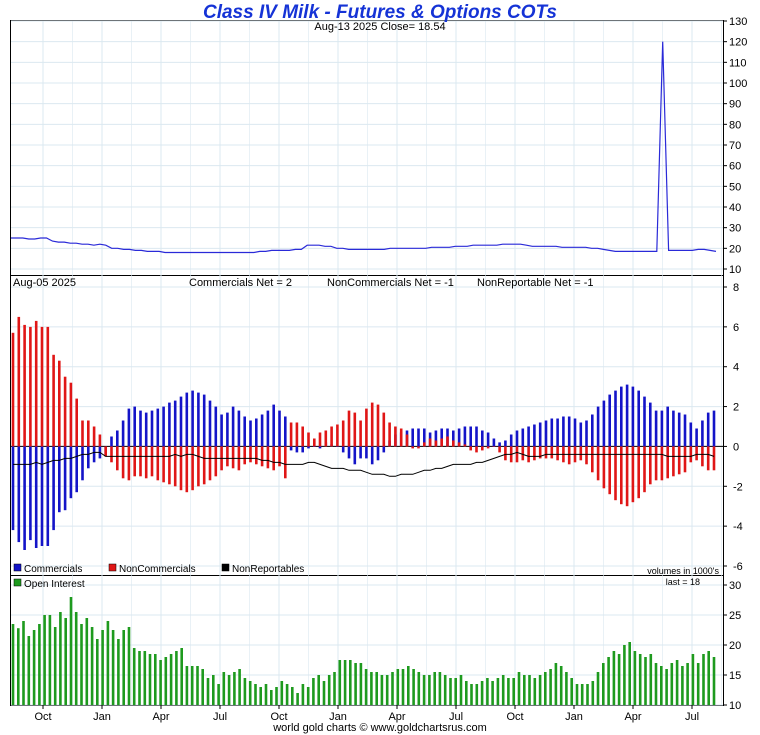 Image resolution: width=760 pixels, height=735 pixels. I want to click on oi-y-tick-label: 25, so click(735, 616).